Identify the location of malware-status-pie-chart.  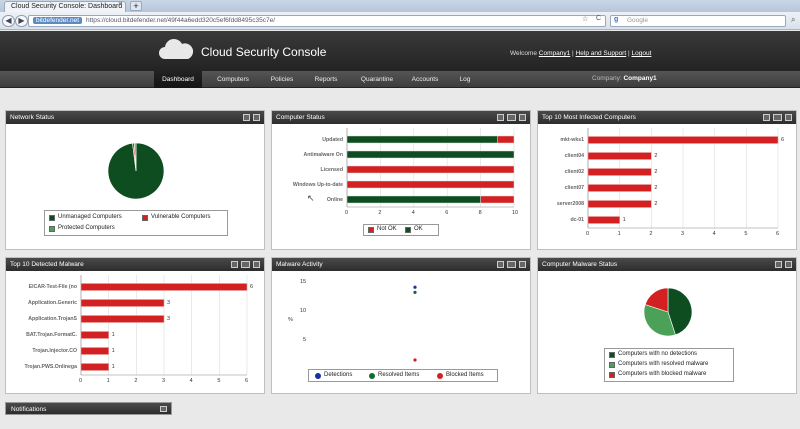
(668, 312).